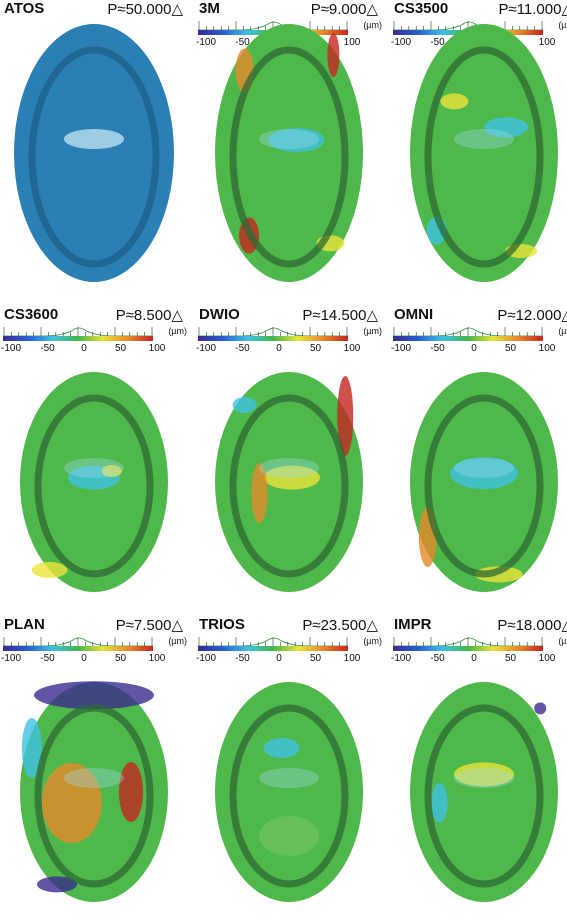 The image size is (567, 920). I want to click on p-value: P≈7.500△, so click(149, 625).